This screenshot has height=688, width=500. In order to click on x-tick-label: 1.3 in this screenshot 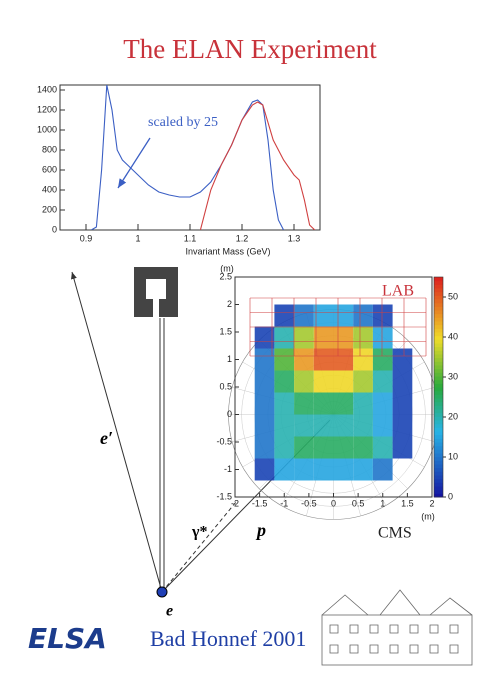, I will do `click(294, 238)`.